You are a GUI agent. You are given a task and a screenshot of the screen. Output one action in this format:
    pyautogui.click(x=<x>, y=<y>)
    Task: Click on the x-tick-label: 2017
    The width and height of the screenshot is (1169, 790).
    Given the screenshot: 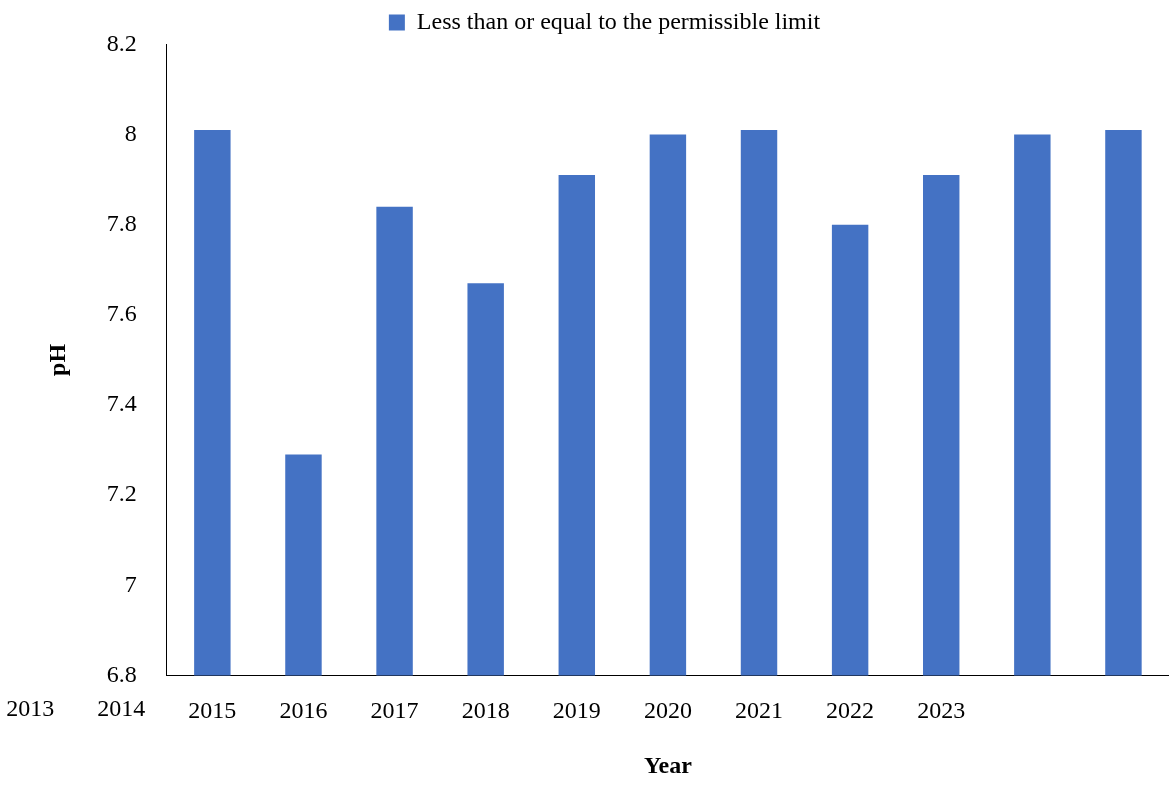 What is the action you would take?
    pyautogui.click(x=394, y=710)
    